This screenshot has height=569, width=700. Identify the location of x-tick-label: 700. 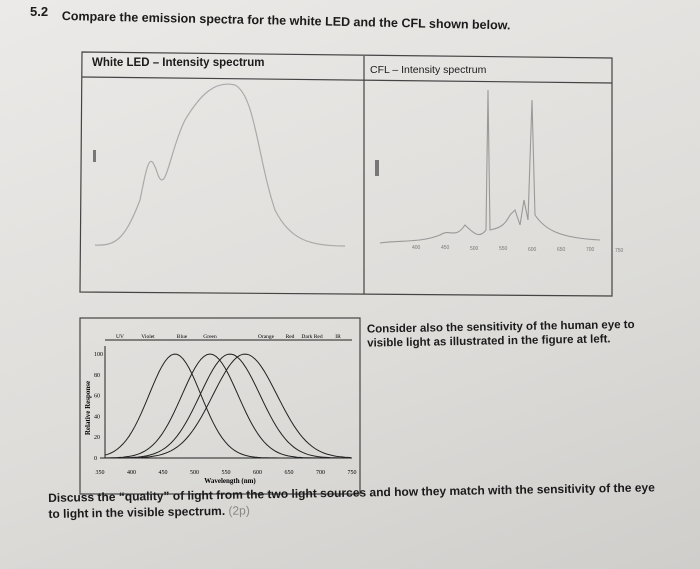
(320, 473).